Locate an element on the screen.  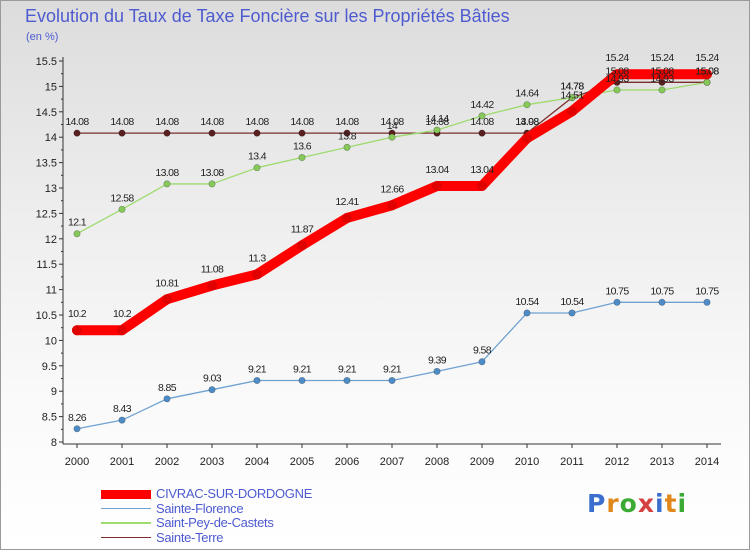
x-tick-label: 2001 is located at coordinates (122, 462).